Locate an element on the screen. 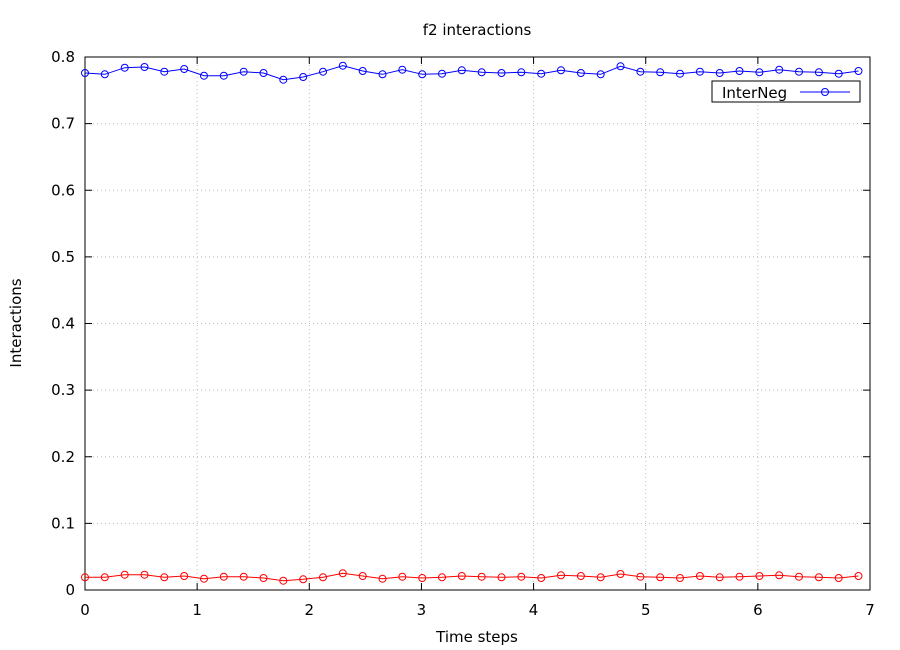  x-tick-label: 7 is located at coordinates (870, 610).